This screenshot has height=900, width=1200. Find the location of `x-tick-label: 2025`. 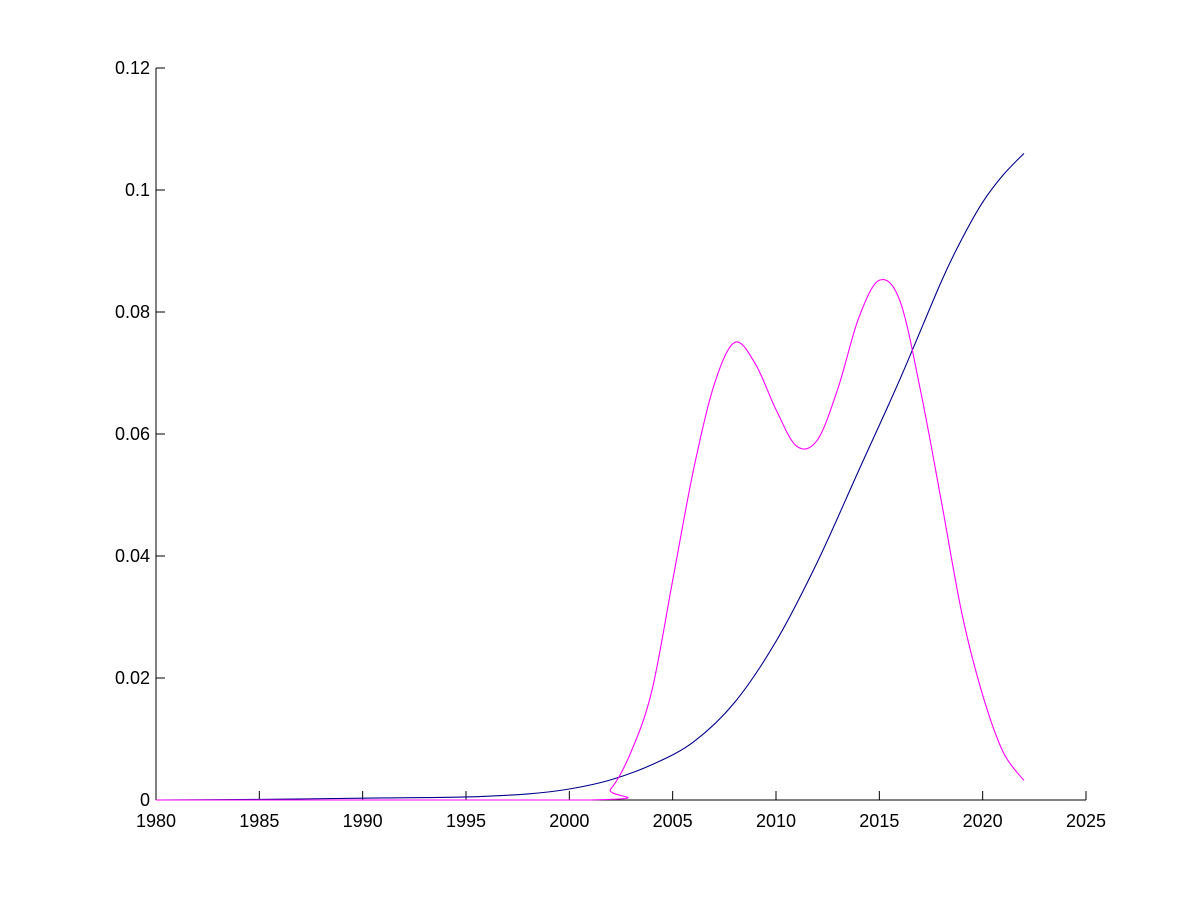

x-tick-label: 2025 is located at coordinates (1086, 821).